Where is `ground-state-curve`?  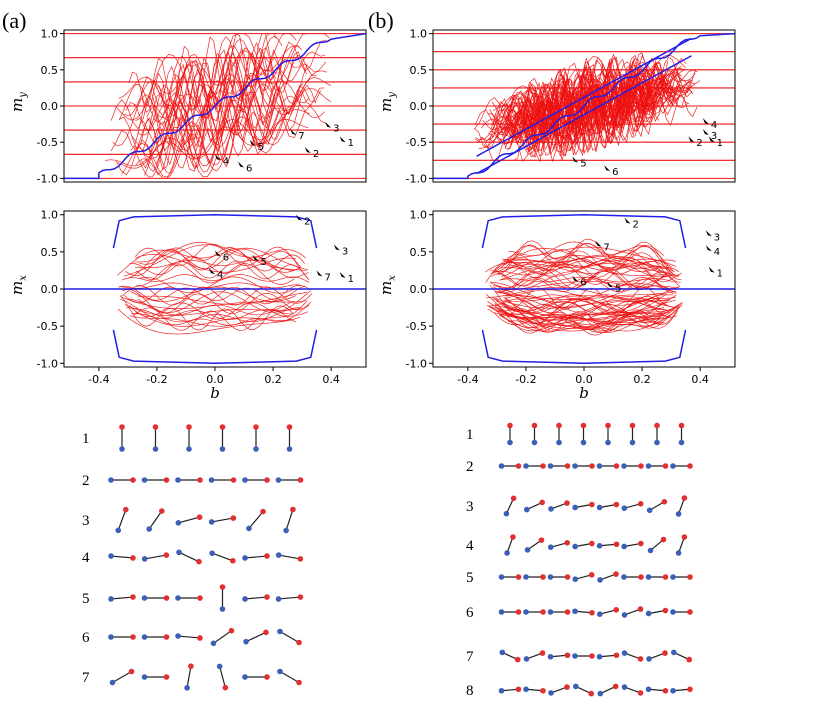
ground-state-curve is located at coordinates (215, 106).